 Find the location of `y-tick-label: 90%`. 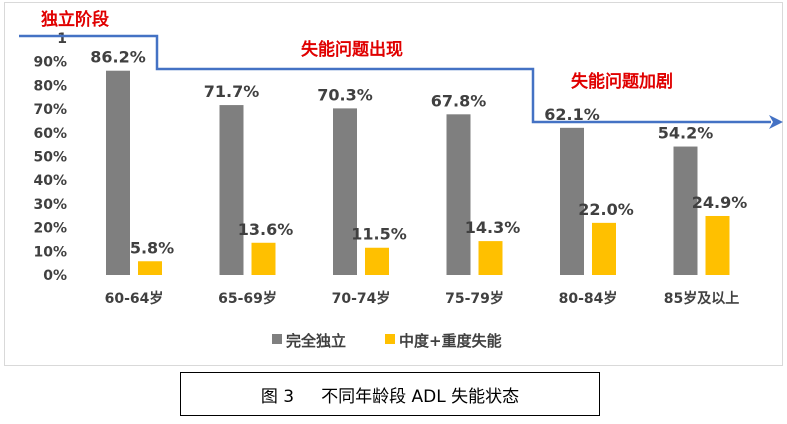

y-tick-label: 90% is located at coordinates (50, 63).